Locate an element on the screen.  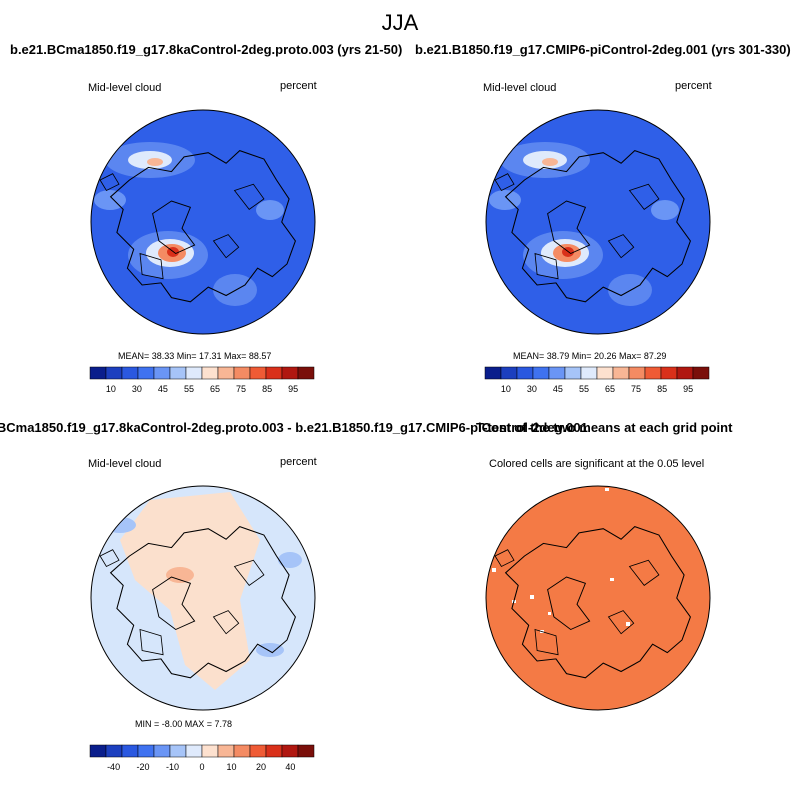
panel2-colorbar-tick-label: 45 is located at coordinates (558, 389).